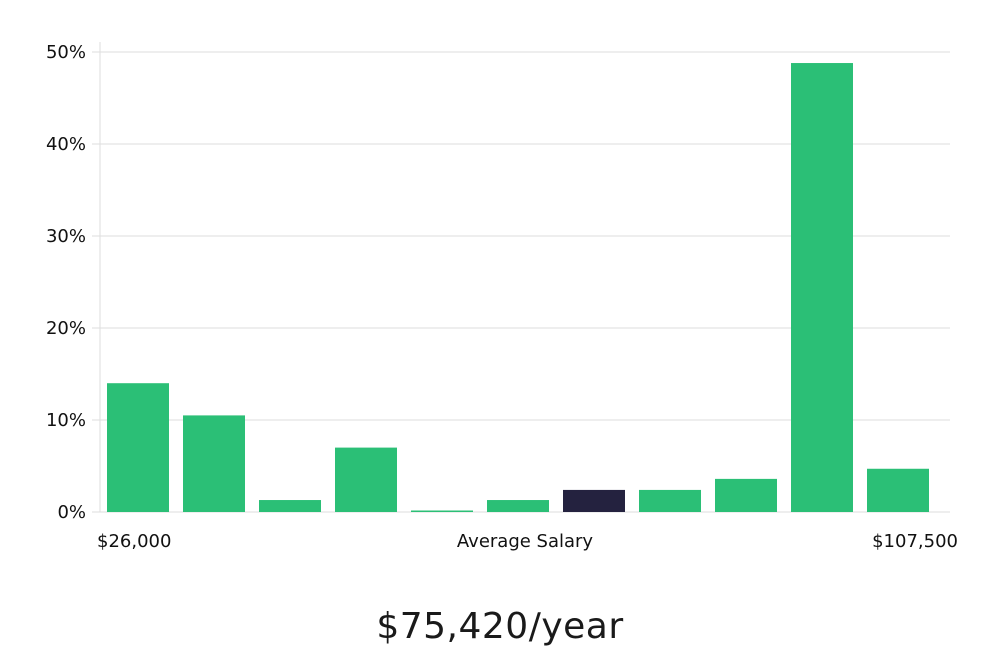  What do you see at coordinates (66, 420) in the screenshot?
I see `y-tick-label-10: 10%` at bounding box center [66, 420].